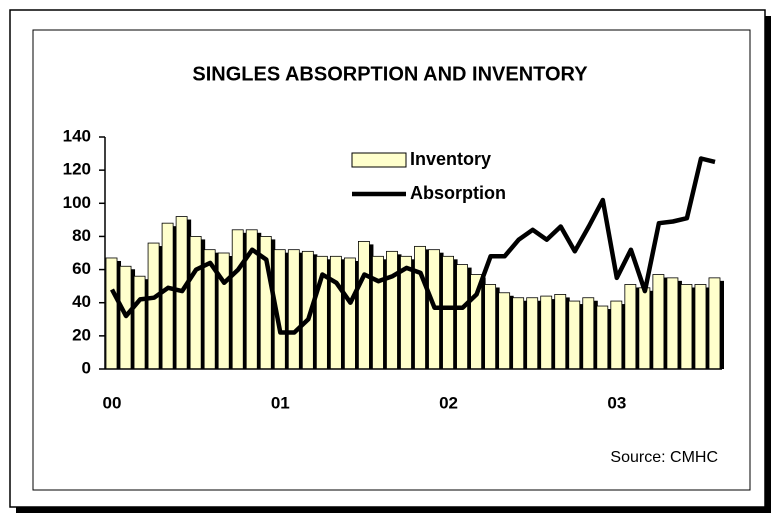 This screenshot has height=522, width=777. I want to click on y-tick-label: 20, so click(81, 334).